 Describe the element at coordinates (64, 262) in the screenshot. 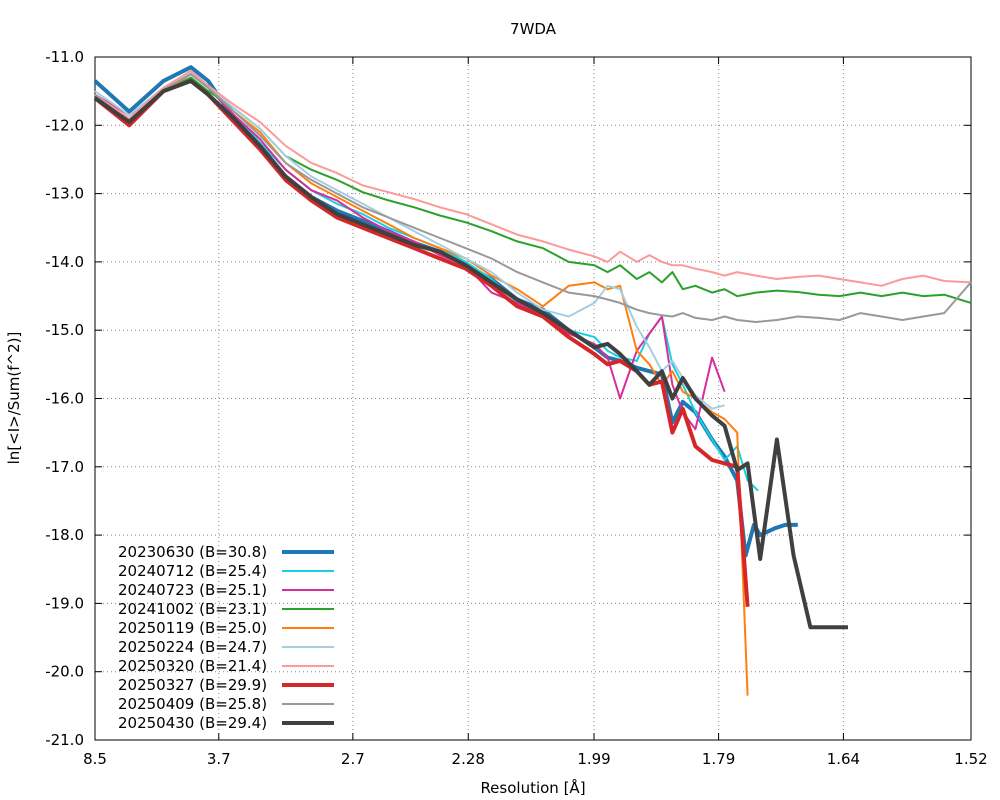

I see `y-tick-label: -14.0` at that location.